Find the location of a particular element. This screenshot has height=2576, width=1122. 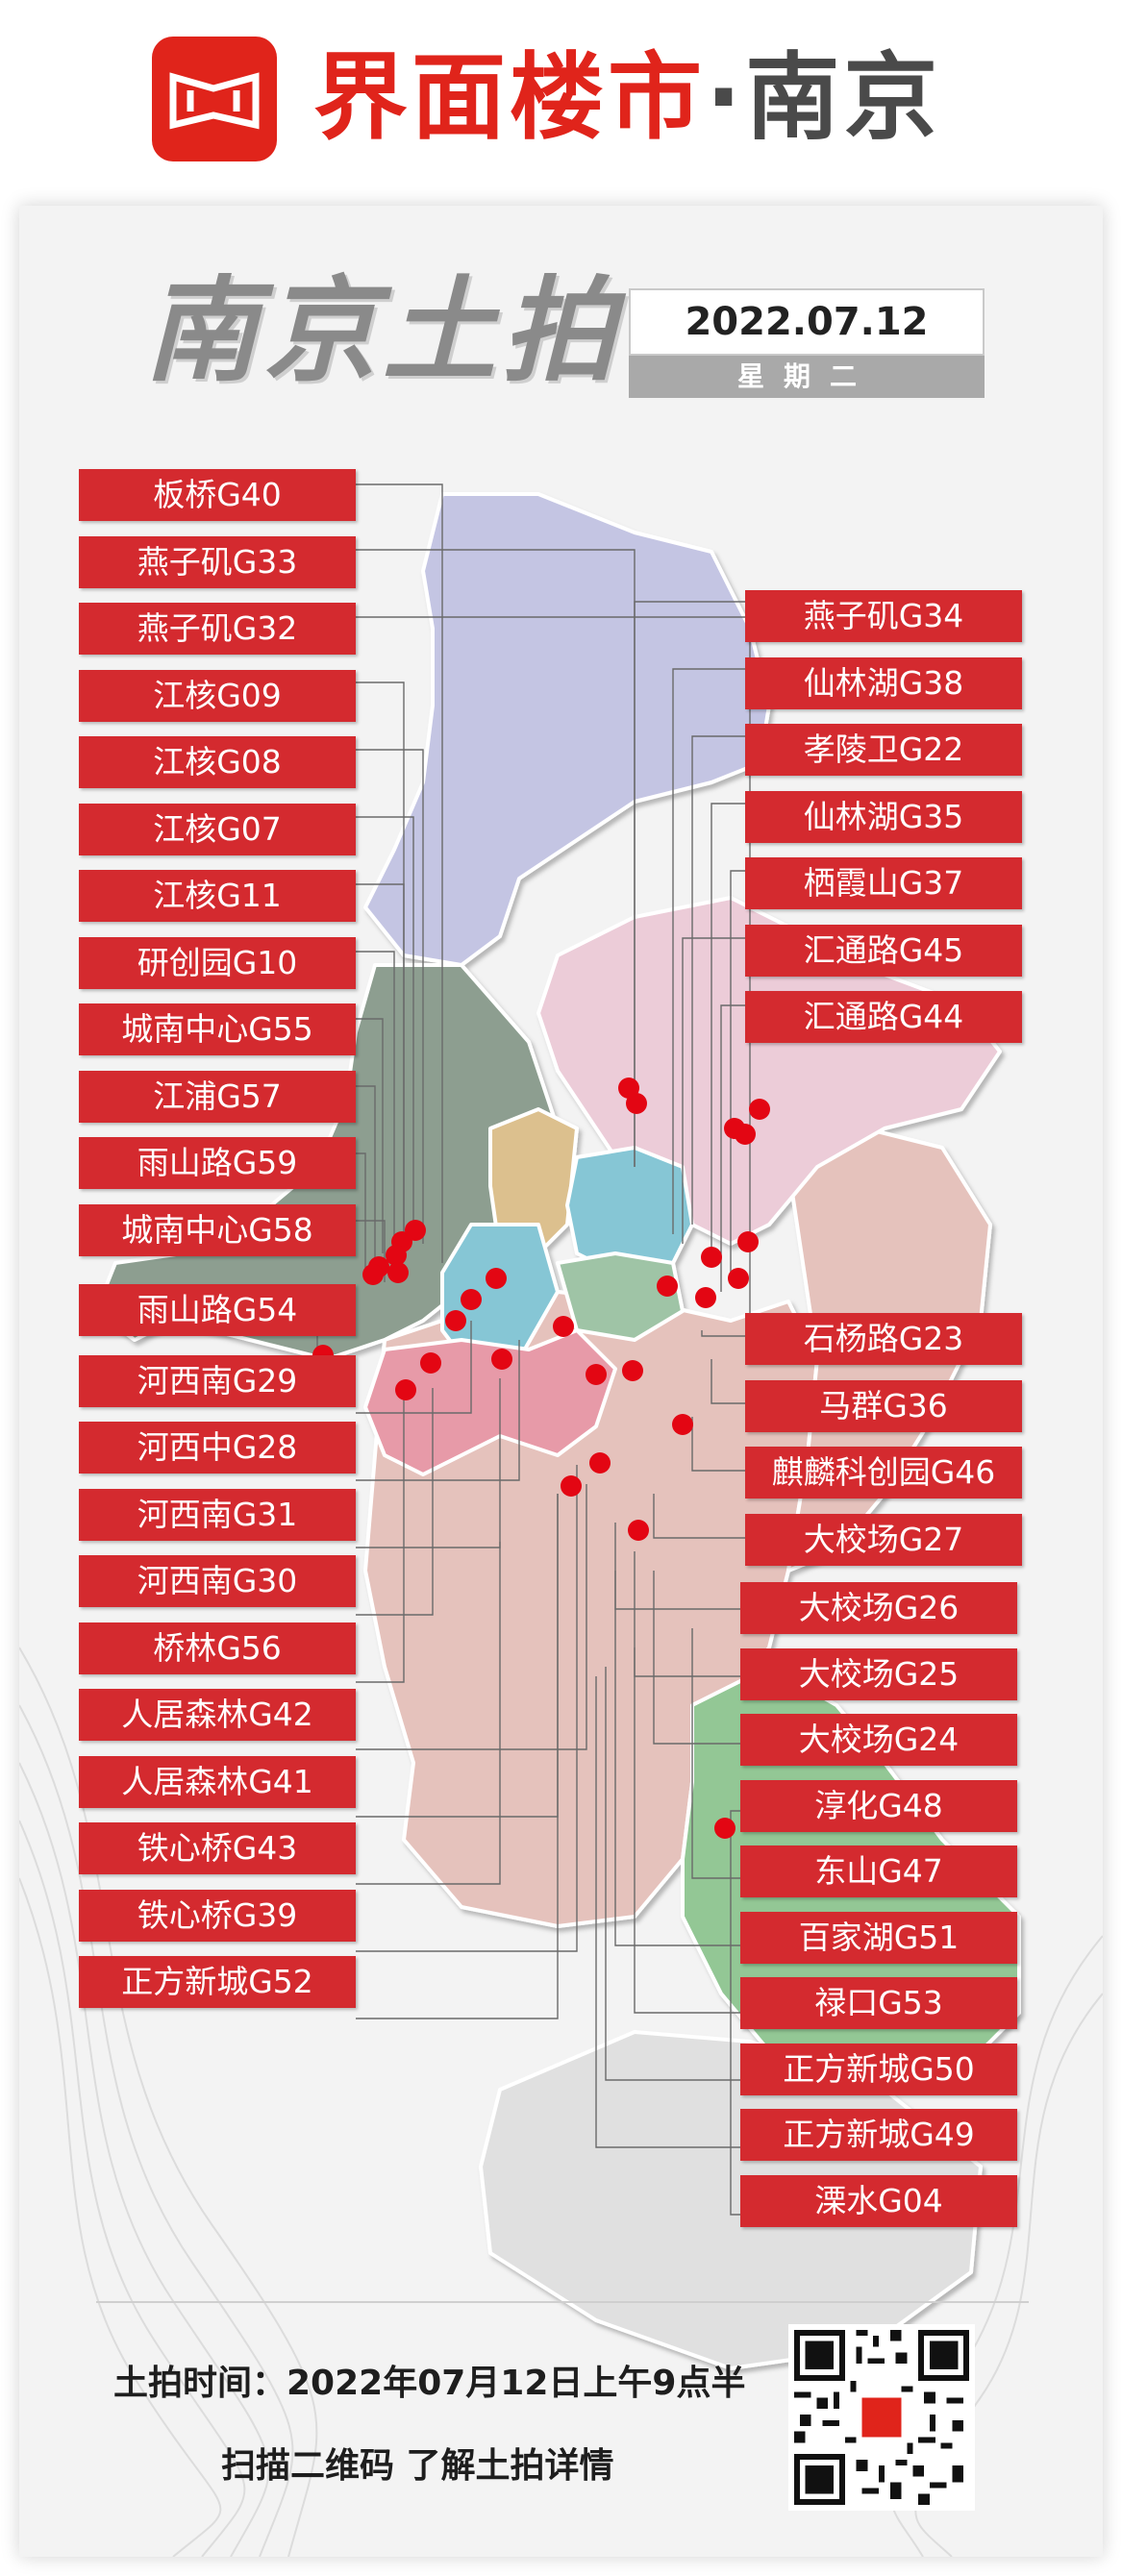

parcel-label-left: 河西南G29 is located at coordinates (217, 1380).